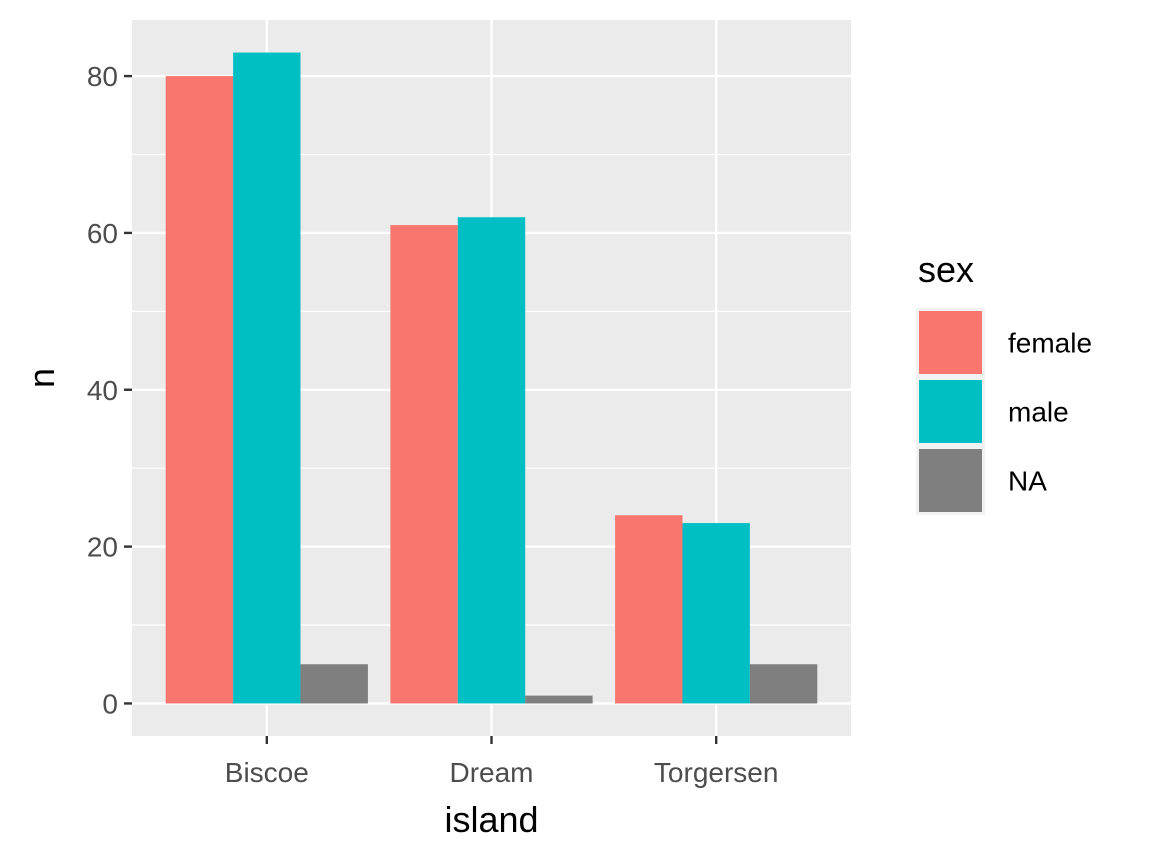 Image resolution: width=1152 pixels, height=864 pixels. What do you see at coordinates (41, 378) in the screenshot?
I see `y-axis-title: n` at bounding box center [41, 378].